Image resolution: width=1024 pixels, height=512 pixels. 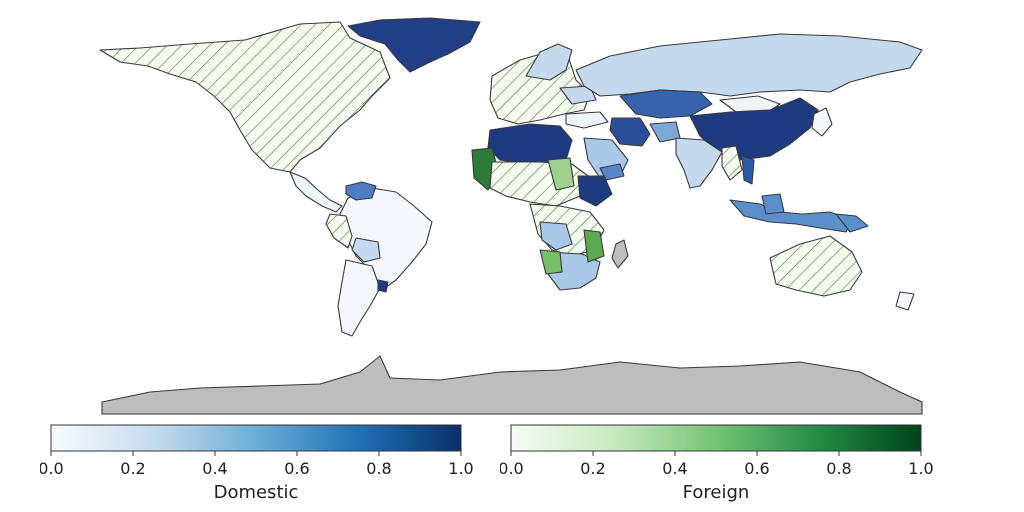 I want to click on indonesia-region, so click(x=791, y=216).